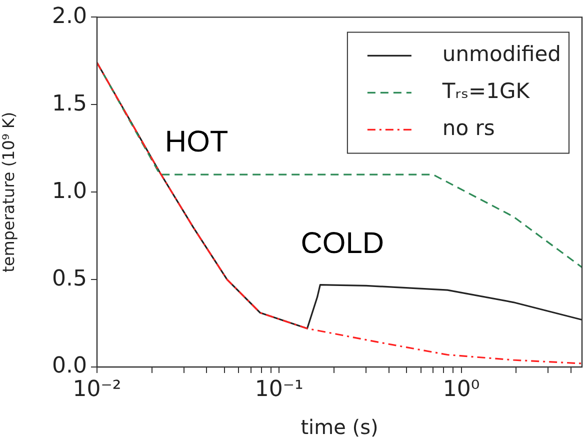 The image size is (585, 441). Describe the element at coordinates (69, 191) in the screenshot. I see `y-tick-label: 1.0` at that location.